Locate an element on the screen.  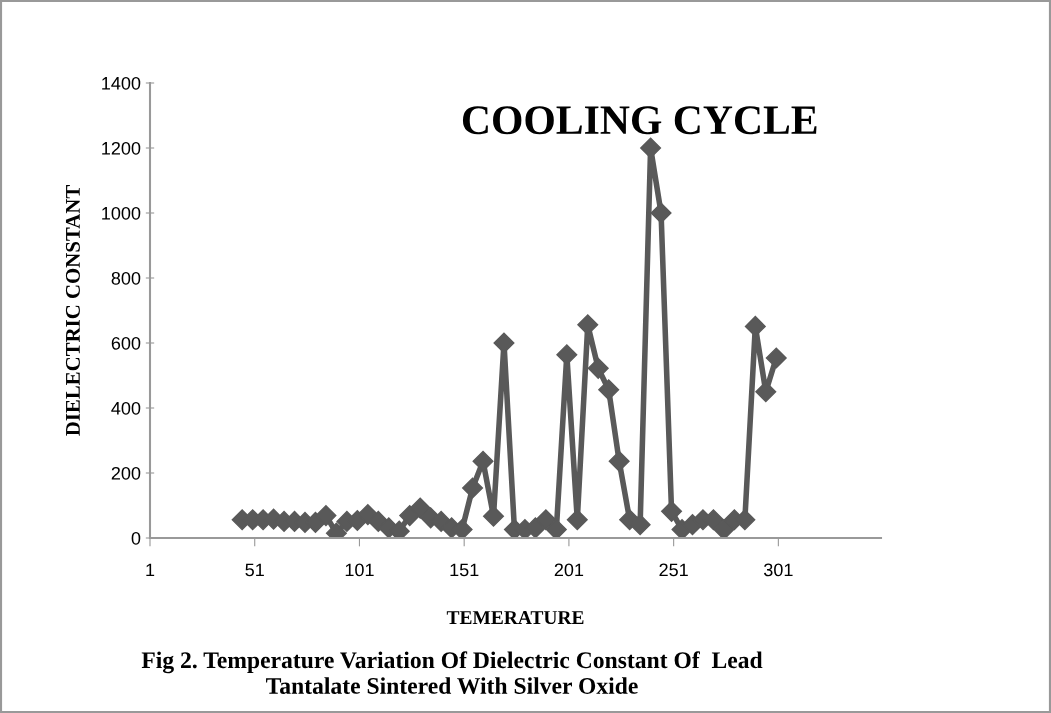
x-tick-label: 151 is located at coordinates (464, 570).